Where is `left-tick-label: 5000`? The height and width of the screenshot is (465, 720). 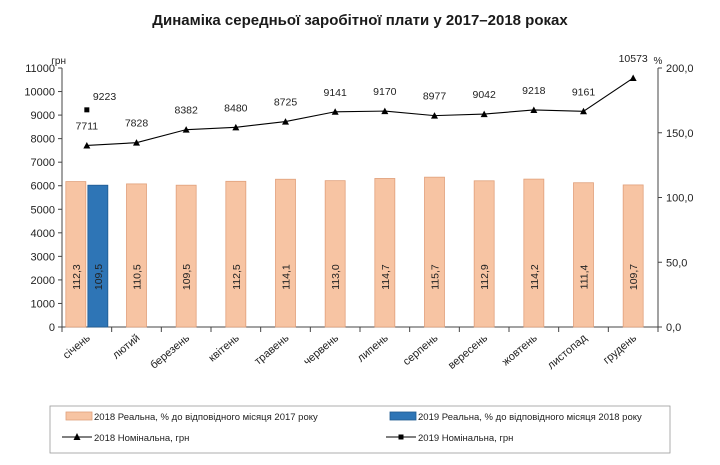
left-tick-label: 5000 is located at coordinates (43, 210).